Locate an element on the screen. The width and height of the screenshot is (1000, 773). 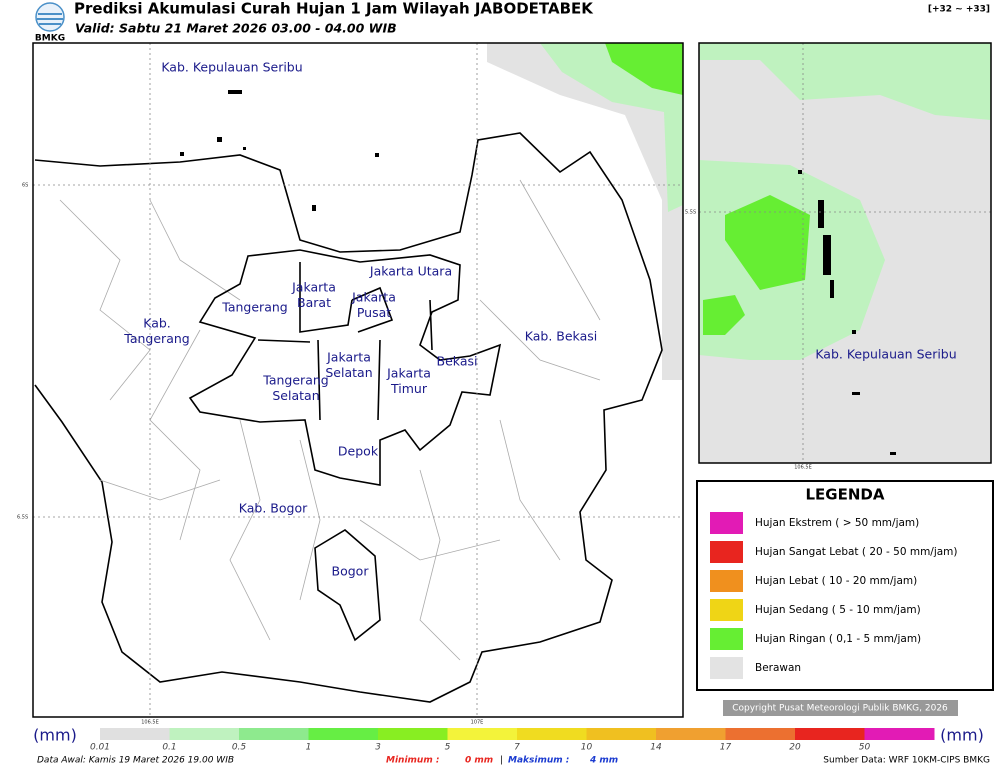
min-value: 0 mm is located at coordinates (479, 761).